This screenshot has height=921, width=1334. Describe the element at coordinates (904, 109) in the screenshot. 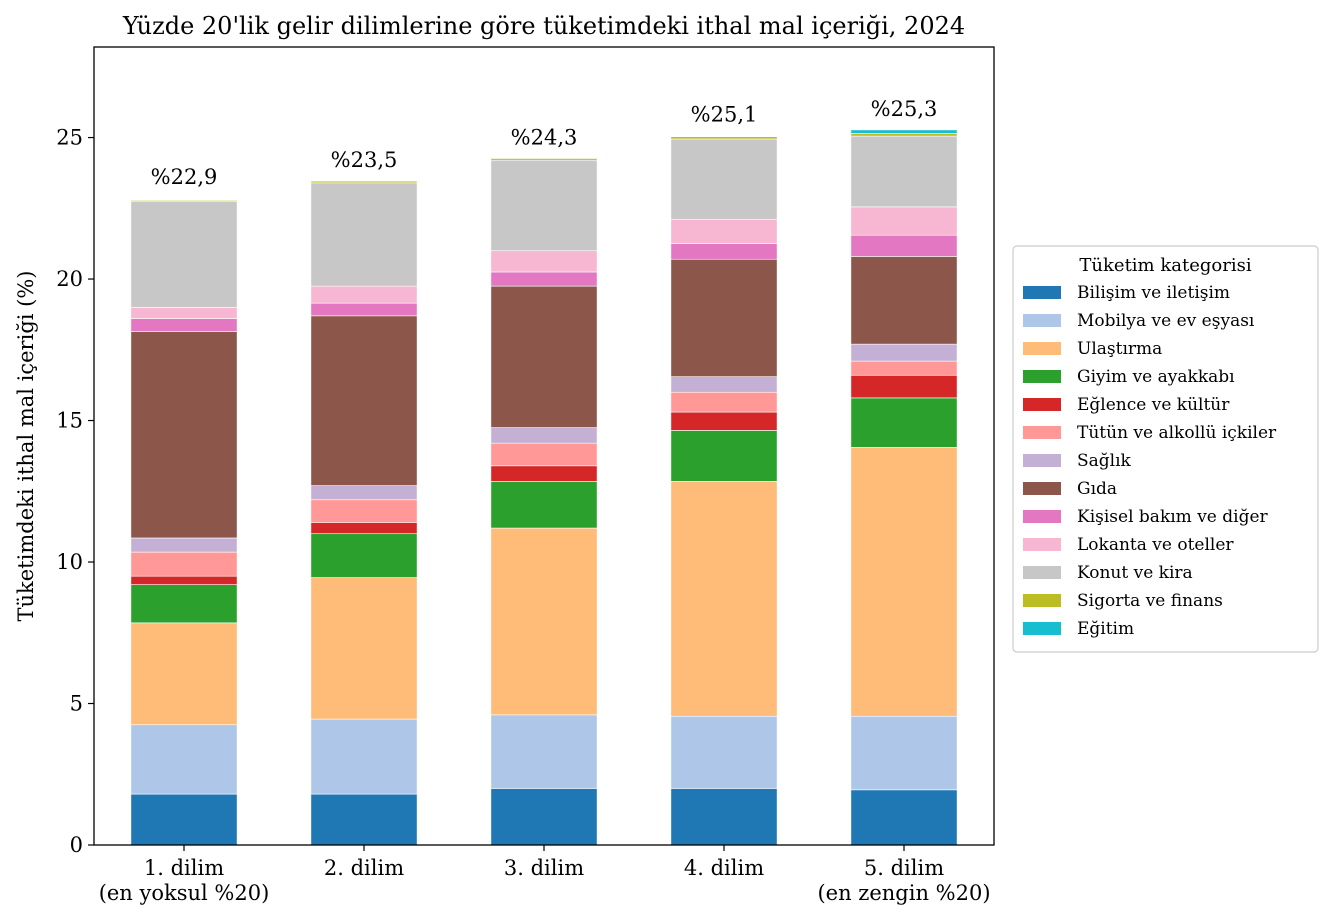

I see `total-label-5: %25,3` at that location.